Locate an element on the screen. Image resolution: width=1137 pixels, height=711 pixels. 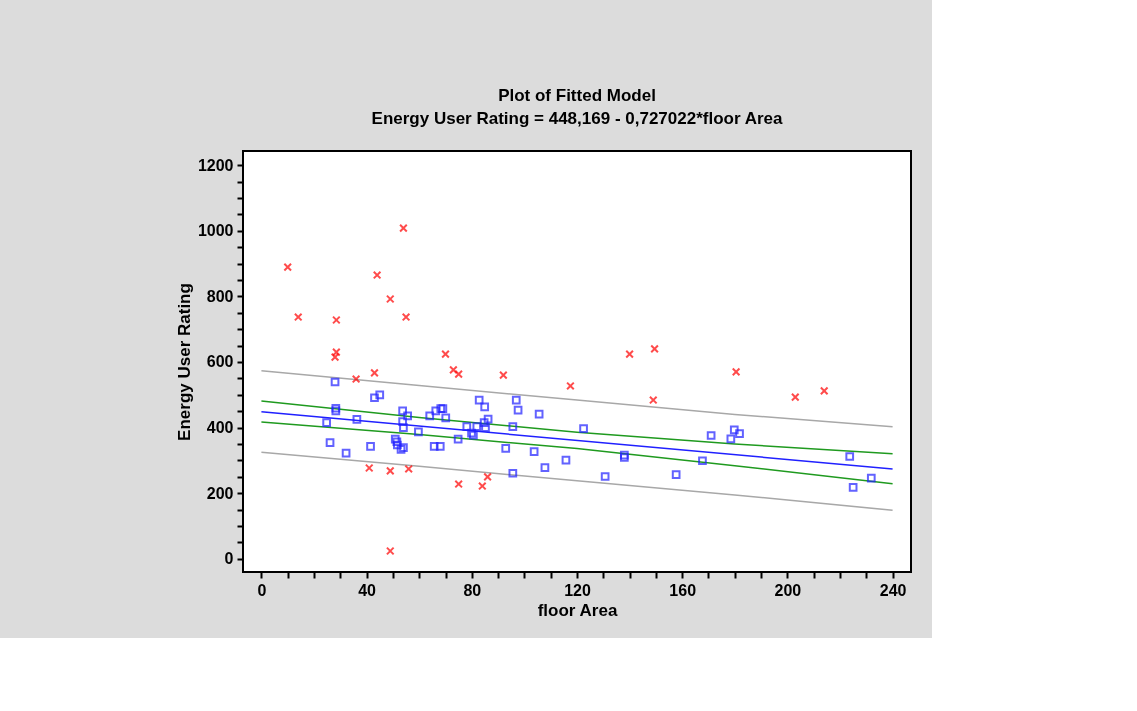
chart-subtitle: Energy User Rating = 448,169 - 0,727022*floor Area is located at coordinates (577, 118).